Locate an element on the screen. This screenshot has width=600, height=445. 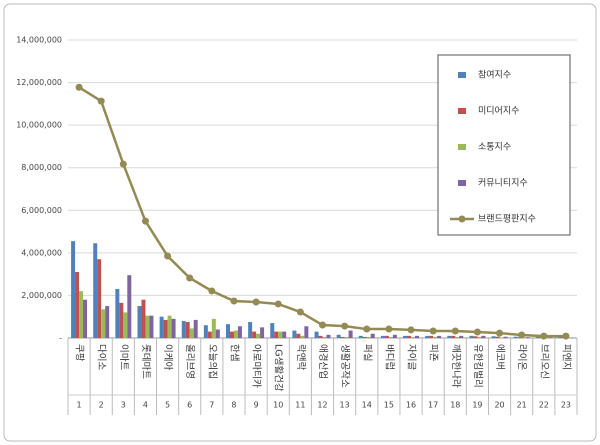
y-tick-label: 14,000,000 is located at coordinates (39, 40).